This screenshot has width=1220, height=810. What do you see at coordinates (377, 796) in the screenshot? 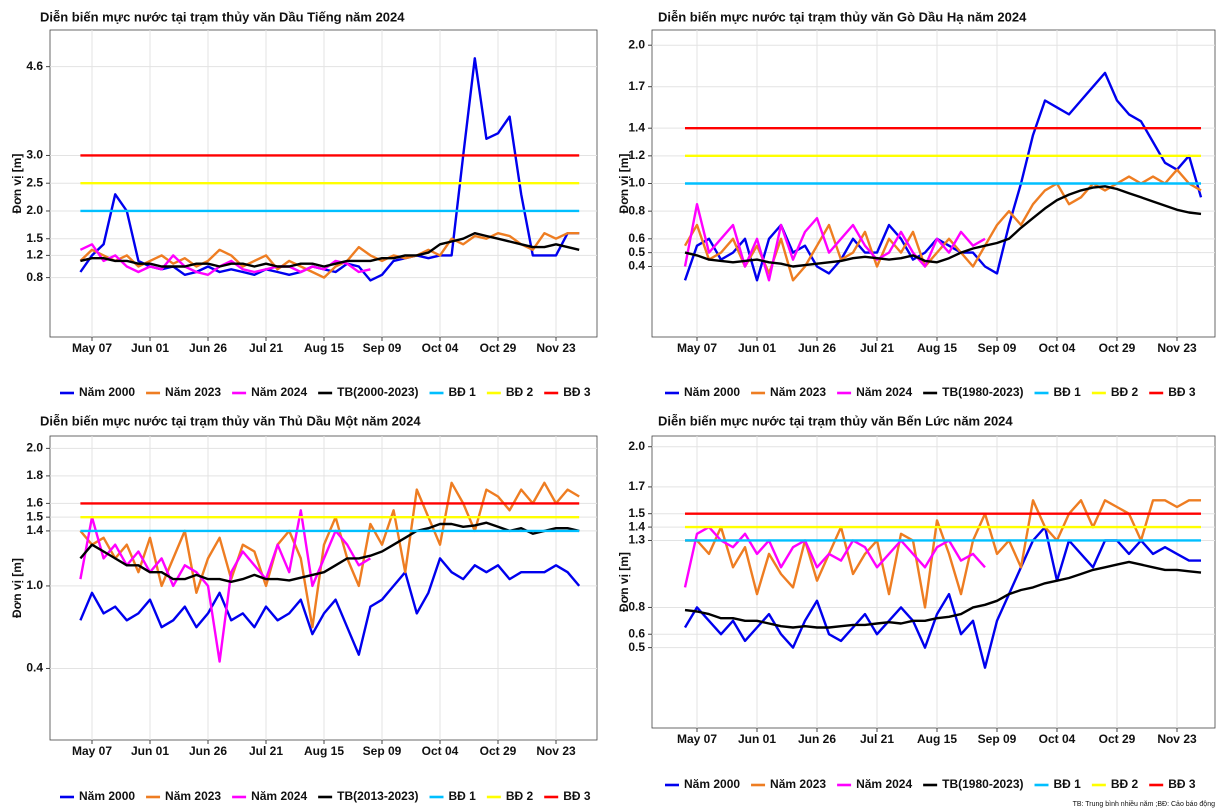
I see `legend-label: TB(2013-2023)` at bounding box center [377, 796].